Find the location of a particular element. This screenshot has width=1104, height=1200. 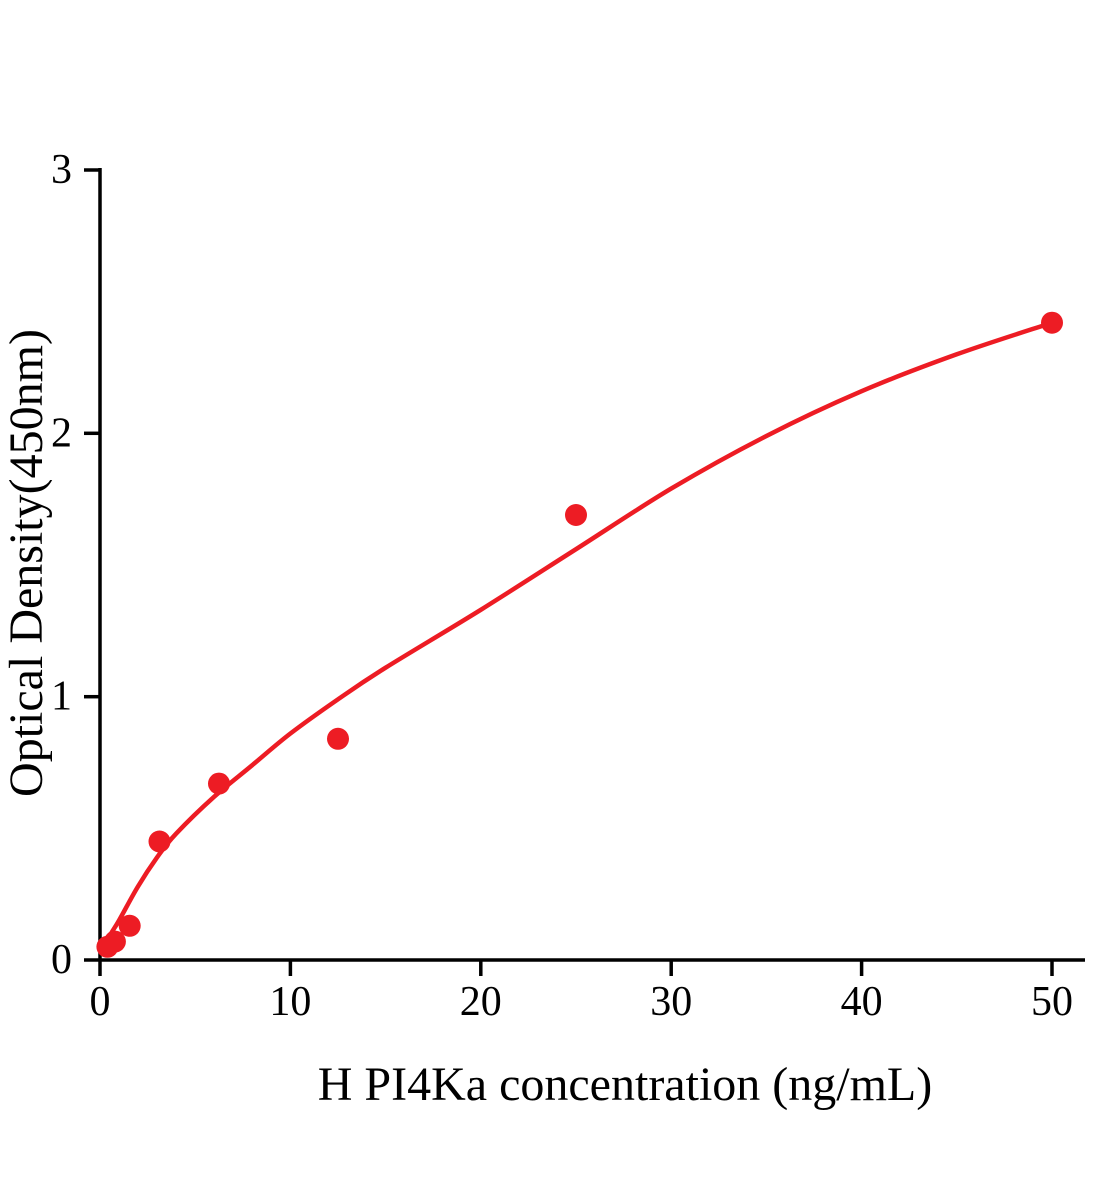

y-tick-label: 1 is located at coordinates (61, 697).